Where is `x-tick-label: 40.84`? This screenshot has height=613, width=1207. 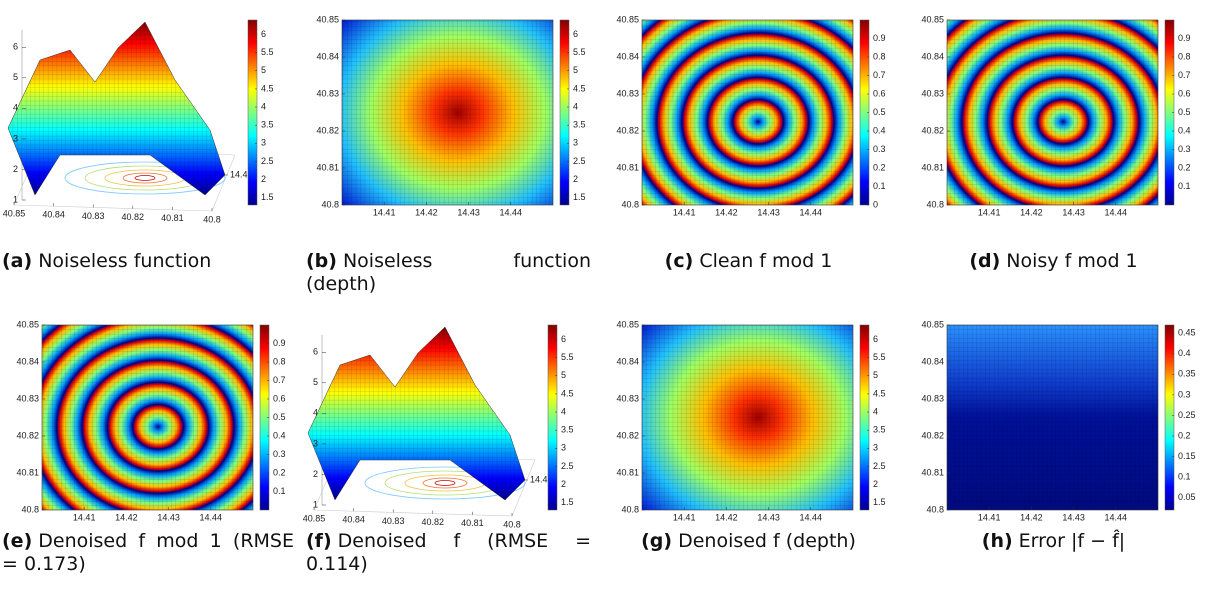 x-tick-label: 40.84 is located at coordinates (353, 520).